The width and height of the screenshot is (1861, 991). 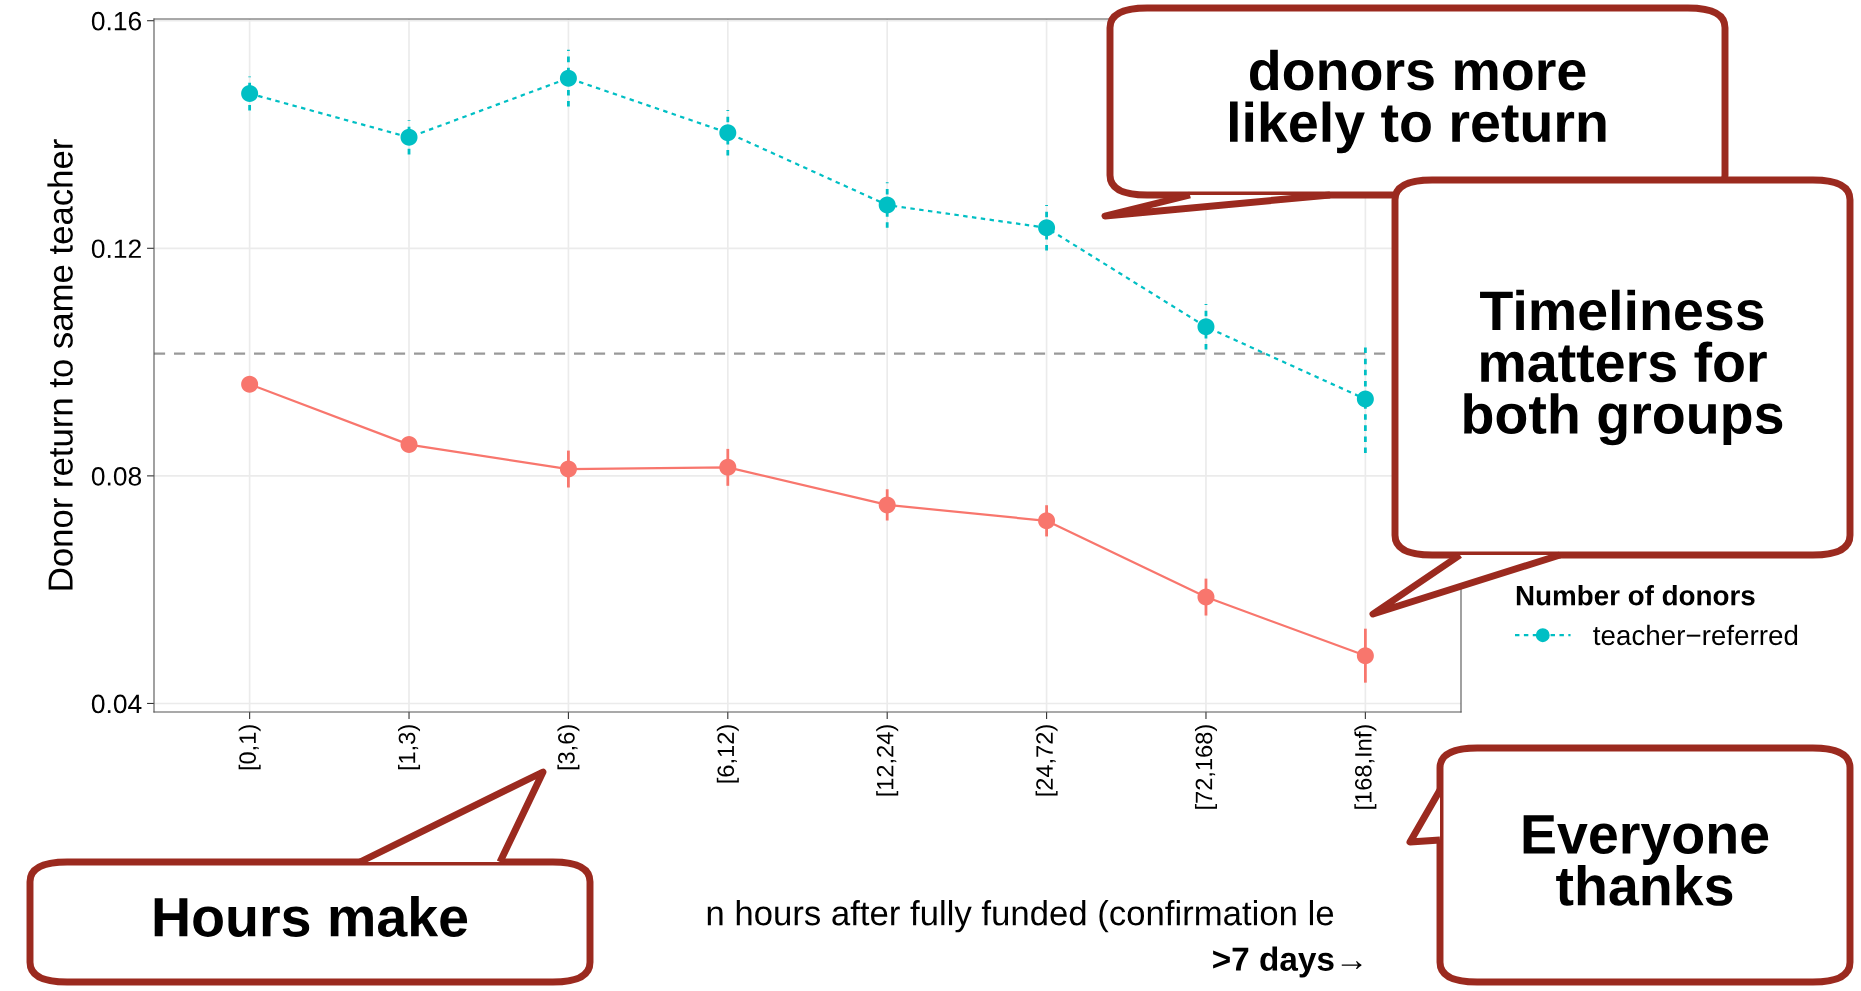 I want to click on legend-title: Number of donors, so click(x=1635, y=595).